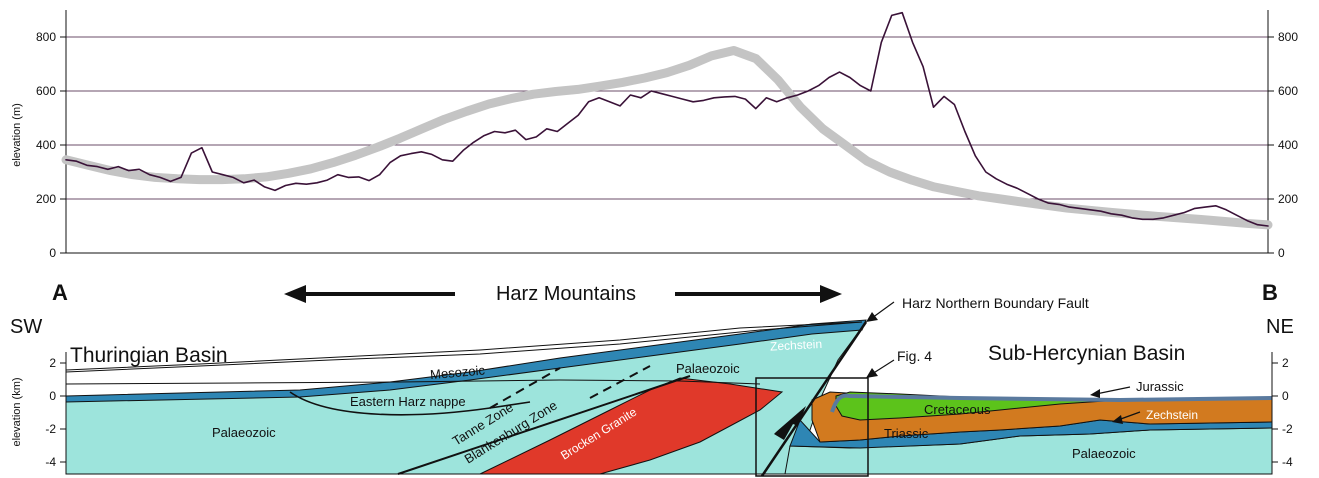 This screenshot has height=478, width=1319. I want to click on brocken-granite-body, so click(631, 426).